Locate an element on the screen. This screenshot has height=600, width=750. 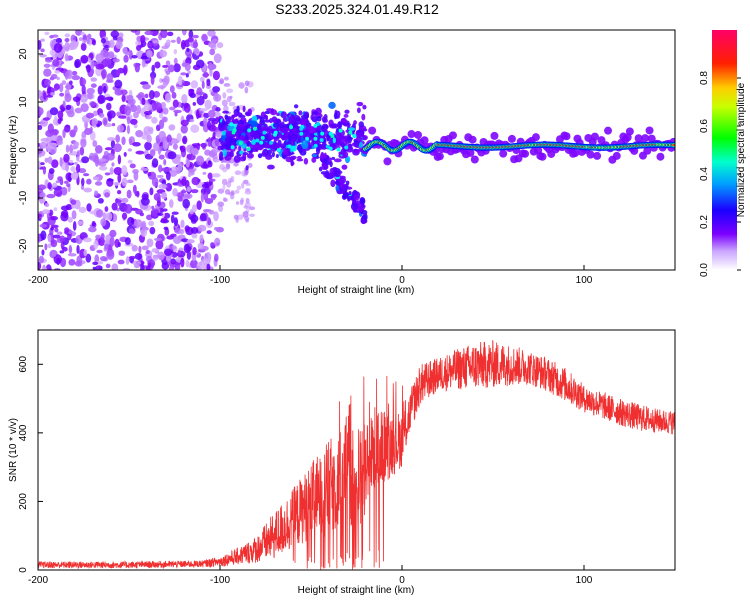
chart-title: S233.2025.324.01.49.R12 is located at coordinates (357, 9).